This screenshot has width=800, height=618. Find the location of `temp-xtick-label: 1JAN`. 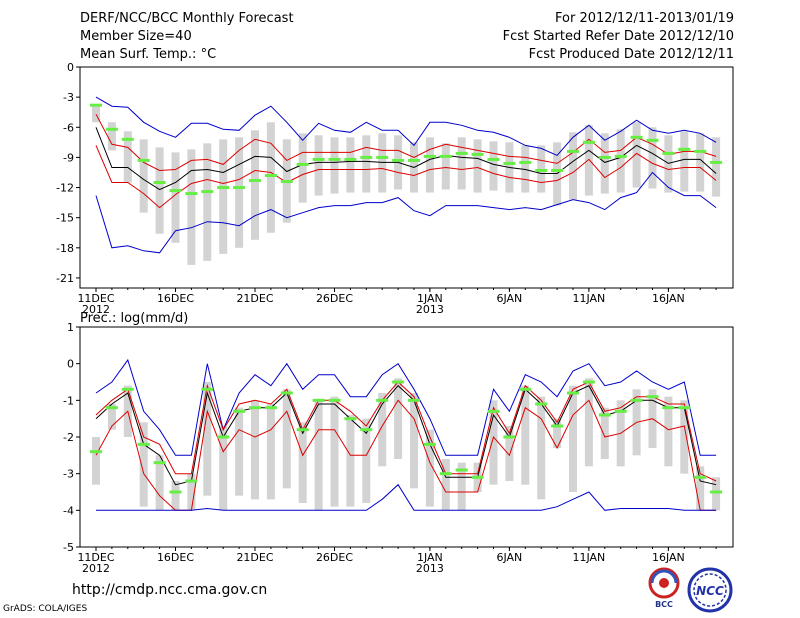

temp-xtick-label: 1JAN is located at coordinates (430, 298).